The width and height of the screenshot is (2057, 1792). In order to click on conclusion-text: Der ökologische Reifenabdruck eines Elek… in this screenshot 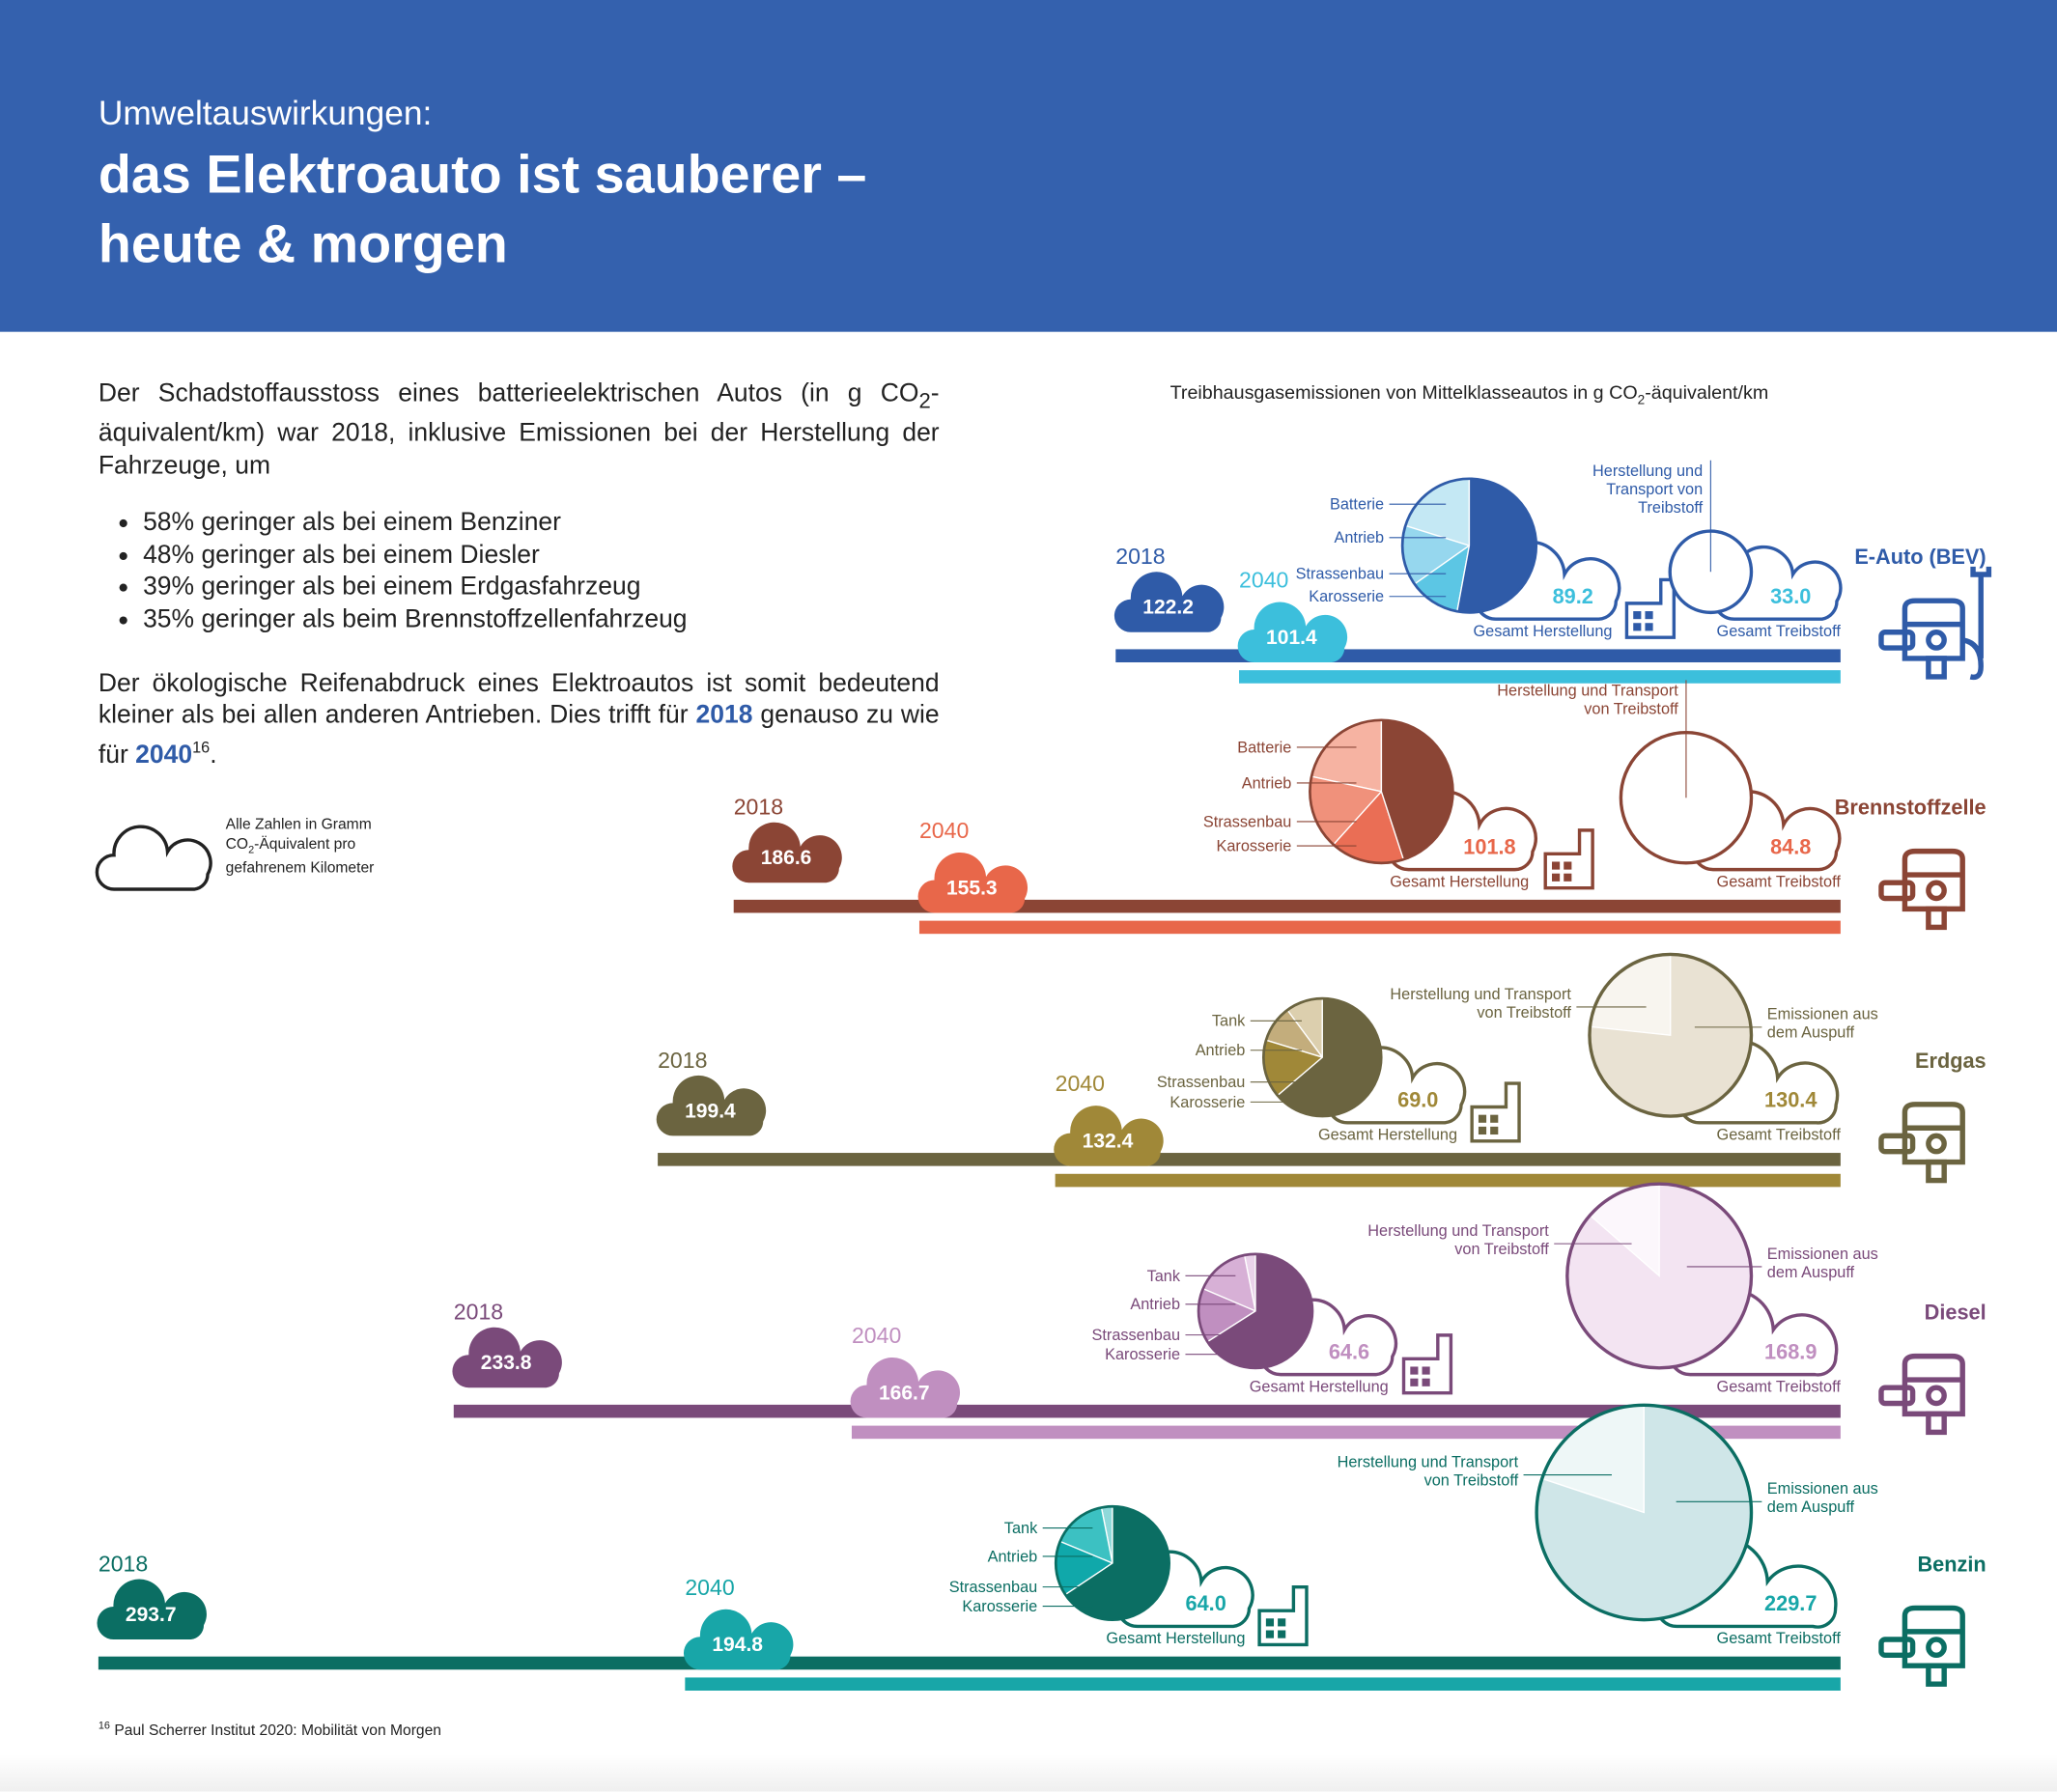, I will do `click(519, 699)`.